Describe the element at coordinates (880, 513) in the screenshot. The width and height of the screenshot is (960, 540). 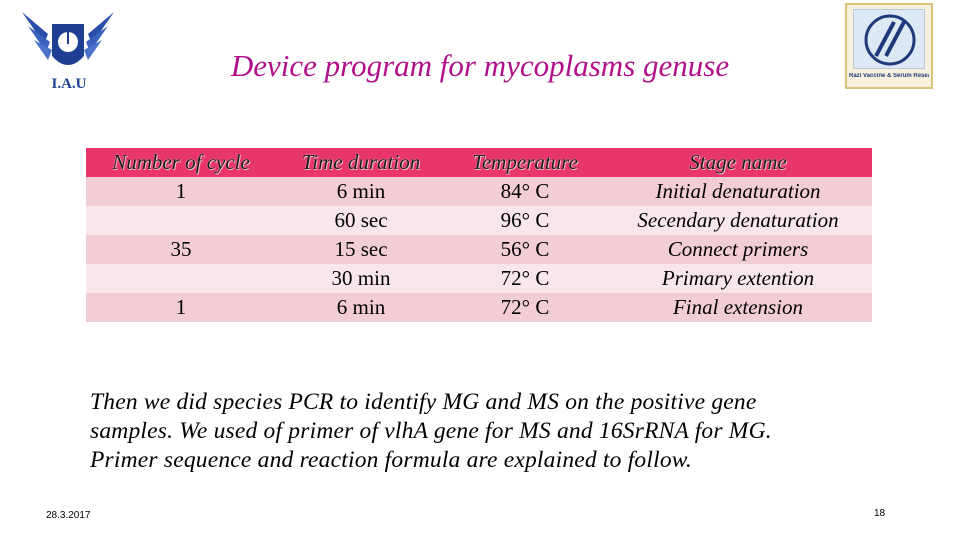
I see `slide-number: 18` at that location.